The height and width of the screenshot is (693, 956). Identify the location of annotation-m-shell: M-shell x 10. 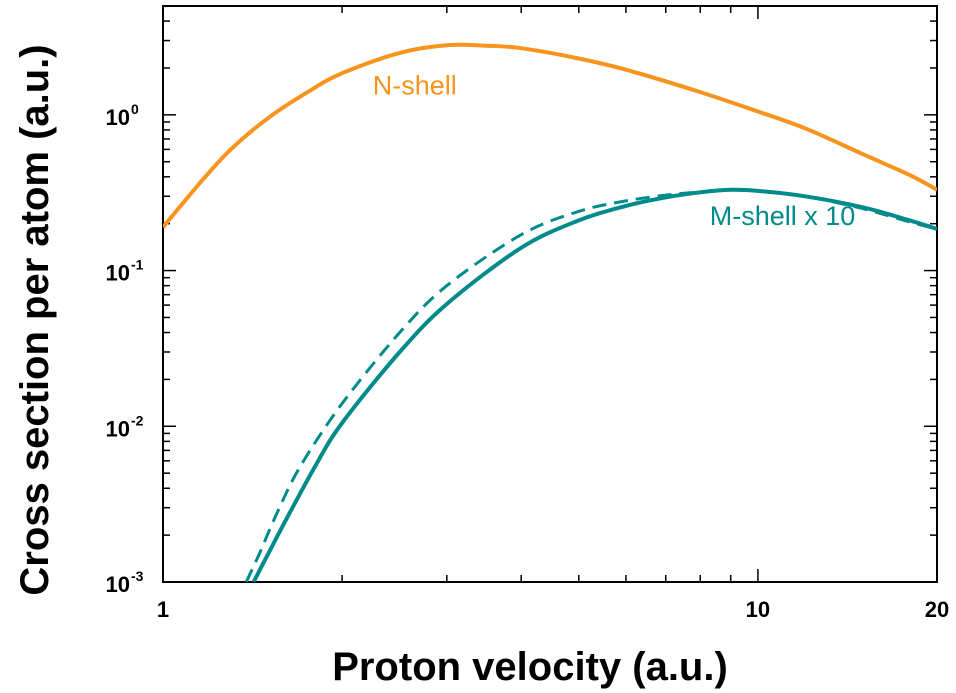
(783, 216).